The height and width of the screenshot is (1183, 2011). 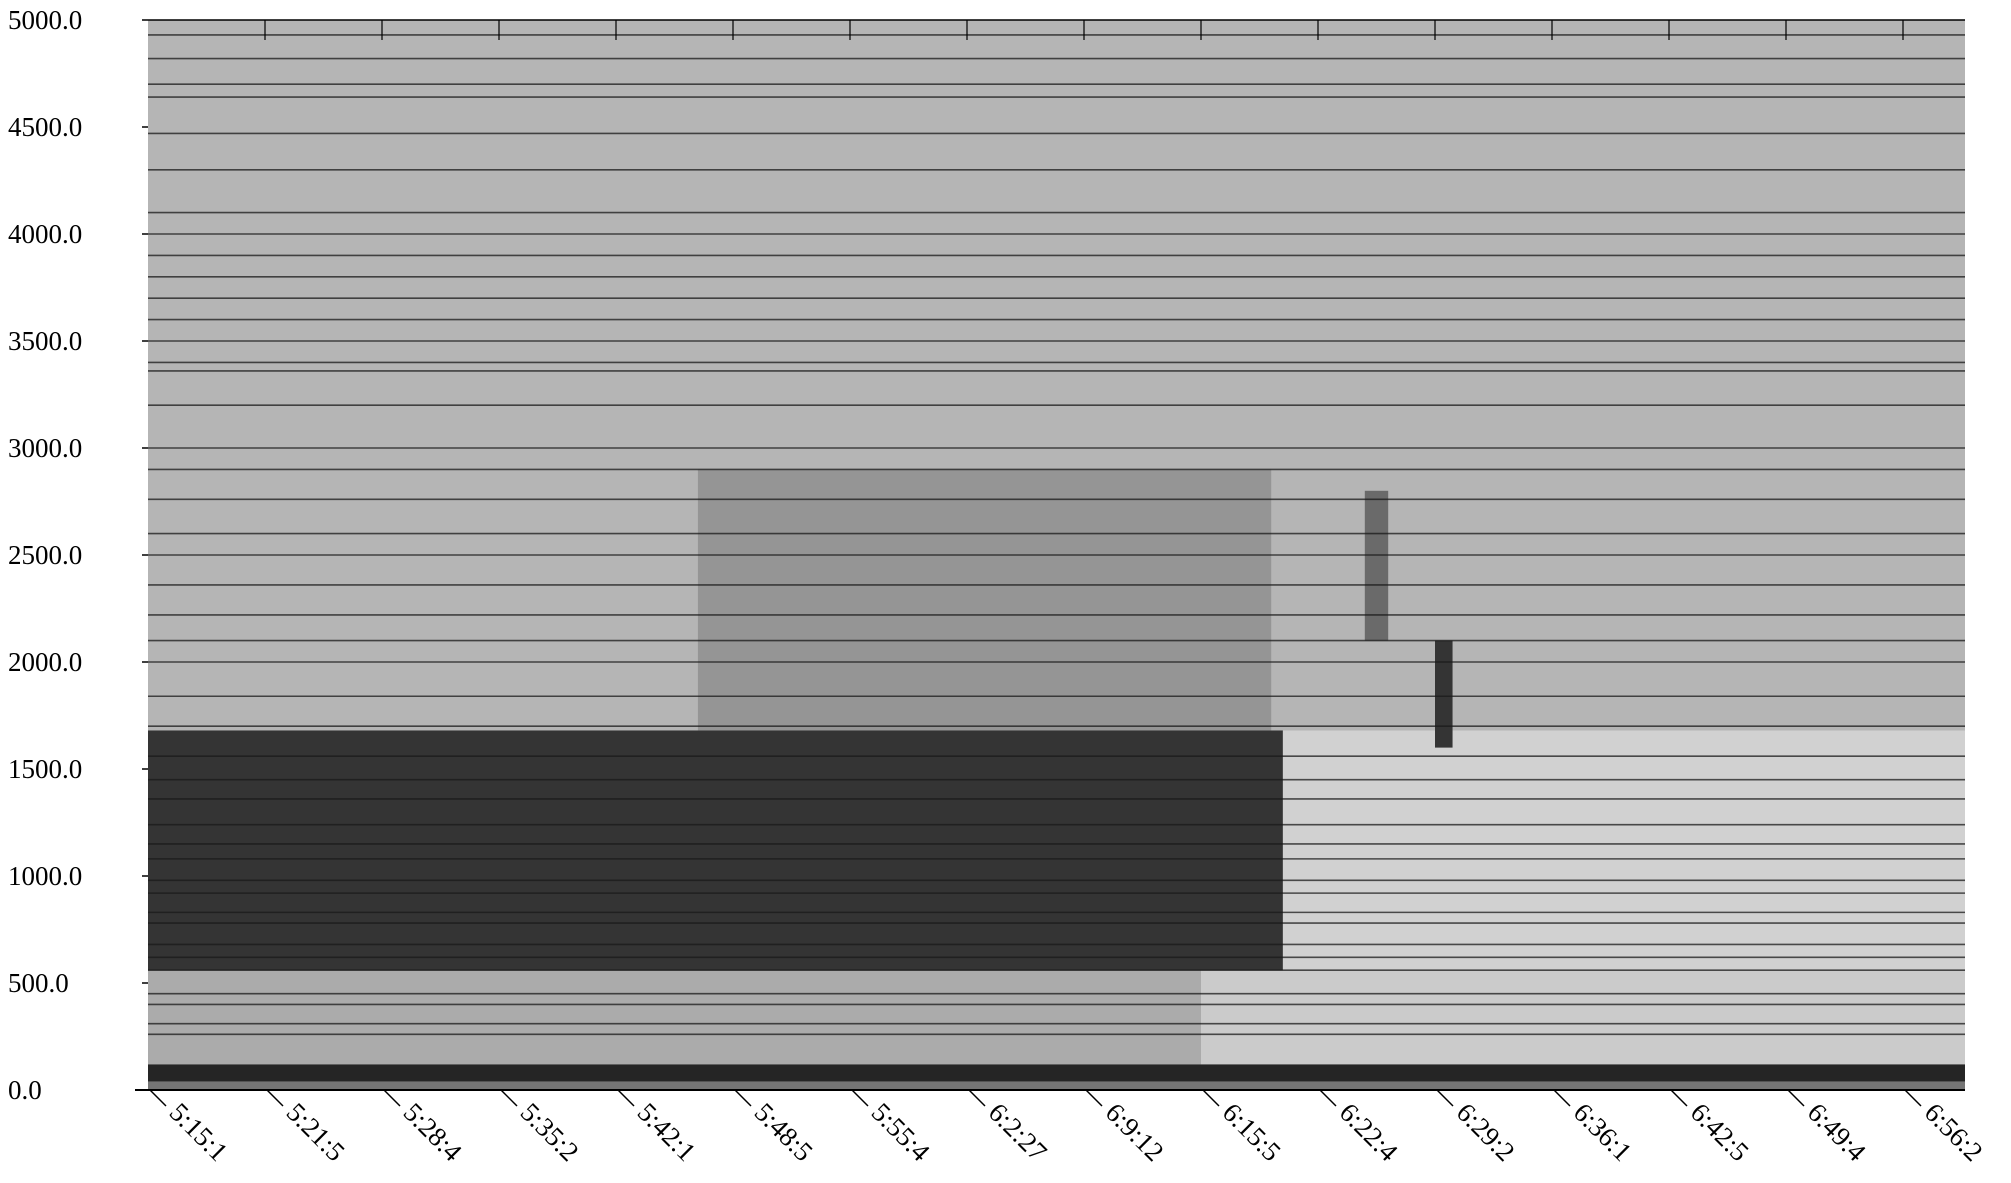 What do you see at coordinates (45, 662) in the screenshot?
I see `y-tick-label: 2000.0` at bounding box center [45, 662].